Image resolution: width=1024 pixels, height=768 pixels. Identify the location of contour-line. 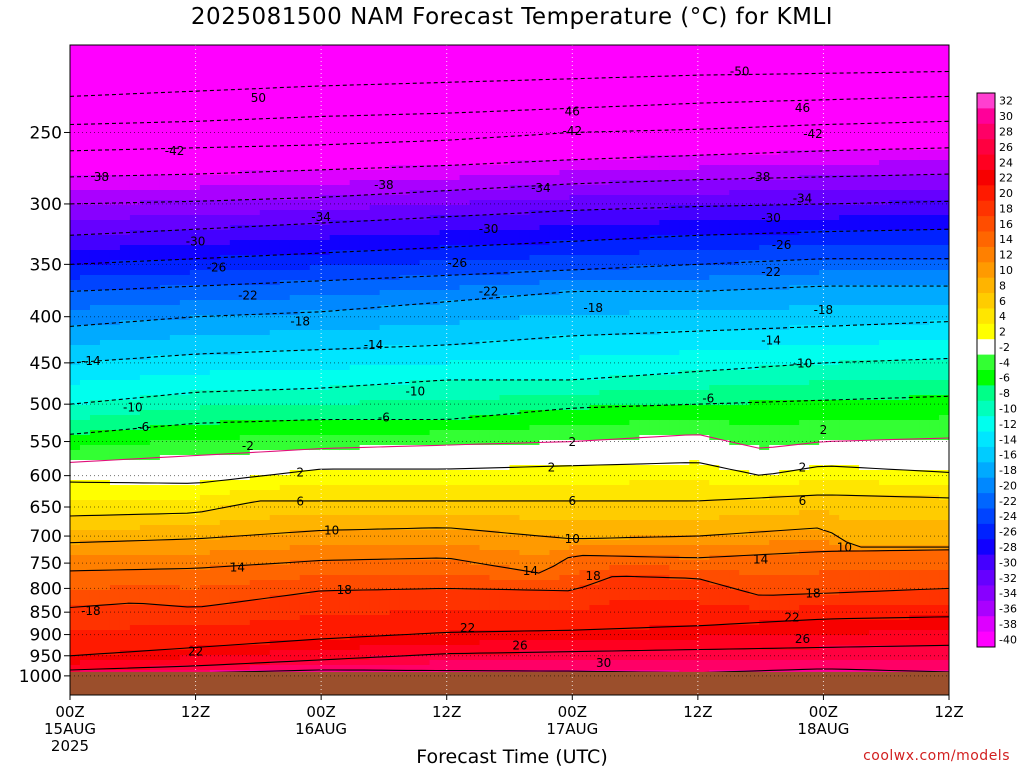
(509, 636).